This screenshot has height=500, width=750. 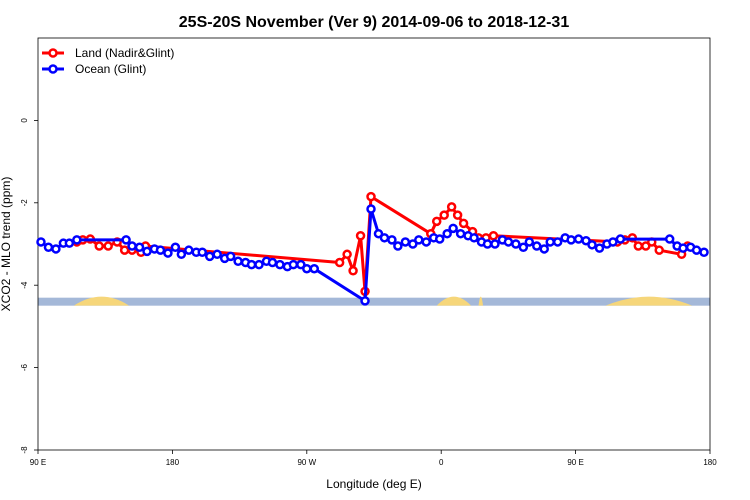 What do you see at coordinates (441, 462) in the screenshot?
I see `x-tick-label: 0` at bounding box center [441, 462].